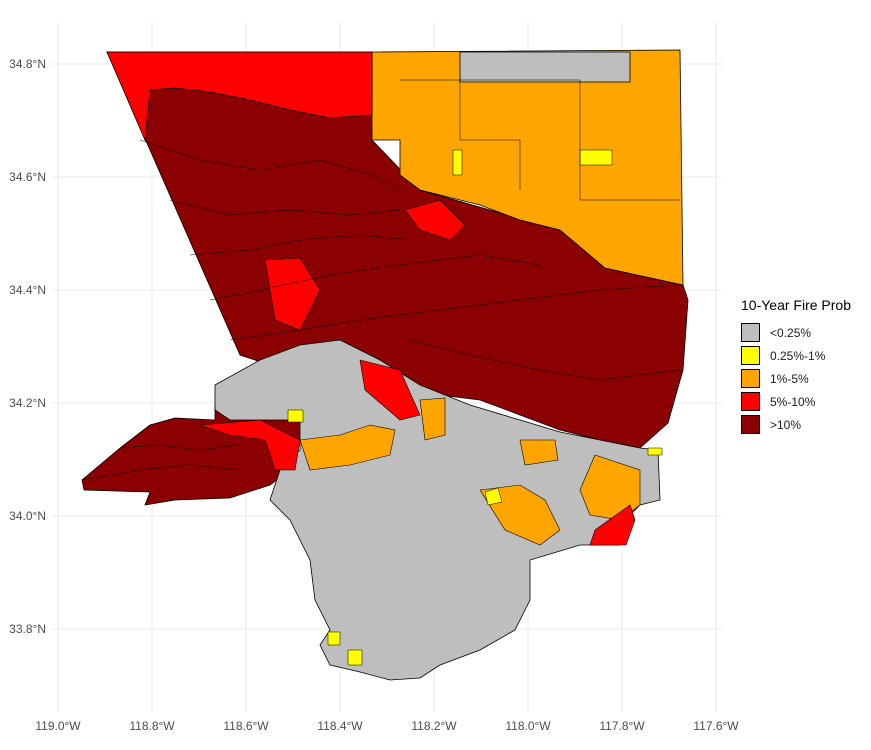  Describe the element at coordinates (250, 445) in the screenshot. I see `region-red-malibu` at that location.